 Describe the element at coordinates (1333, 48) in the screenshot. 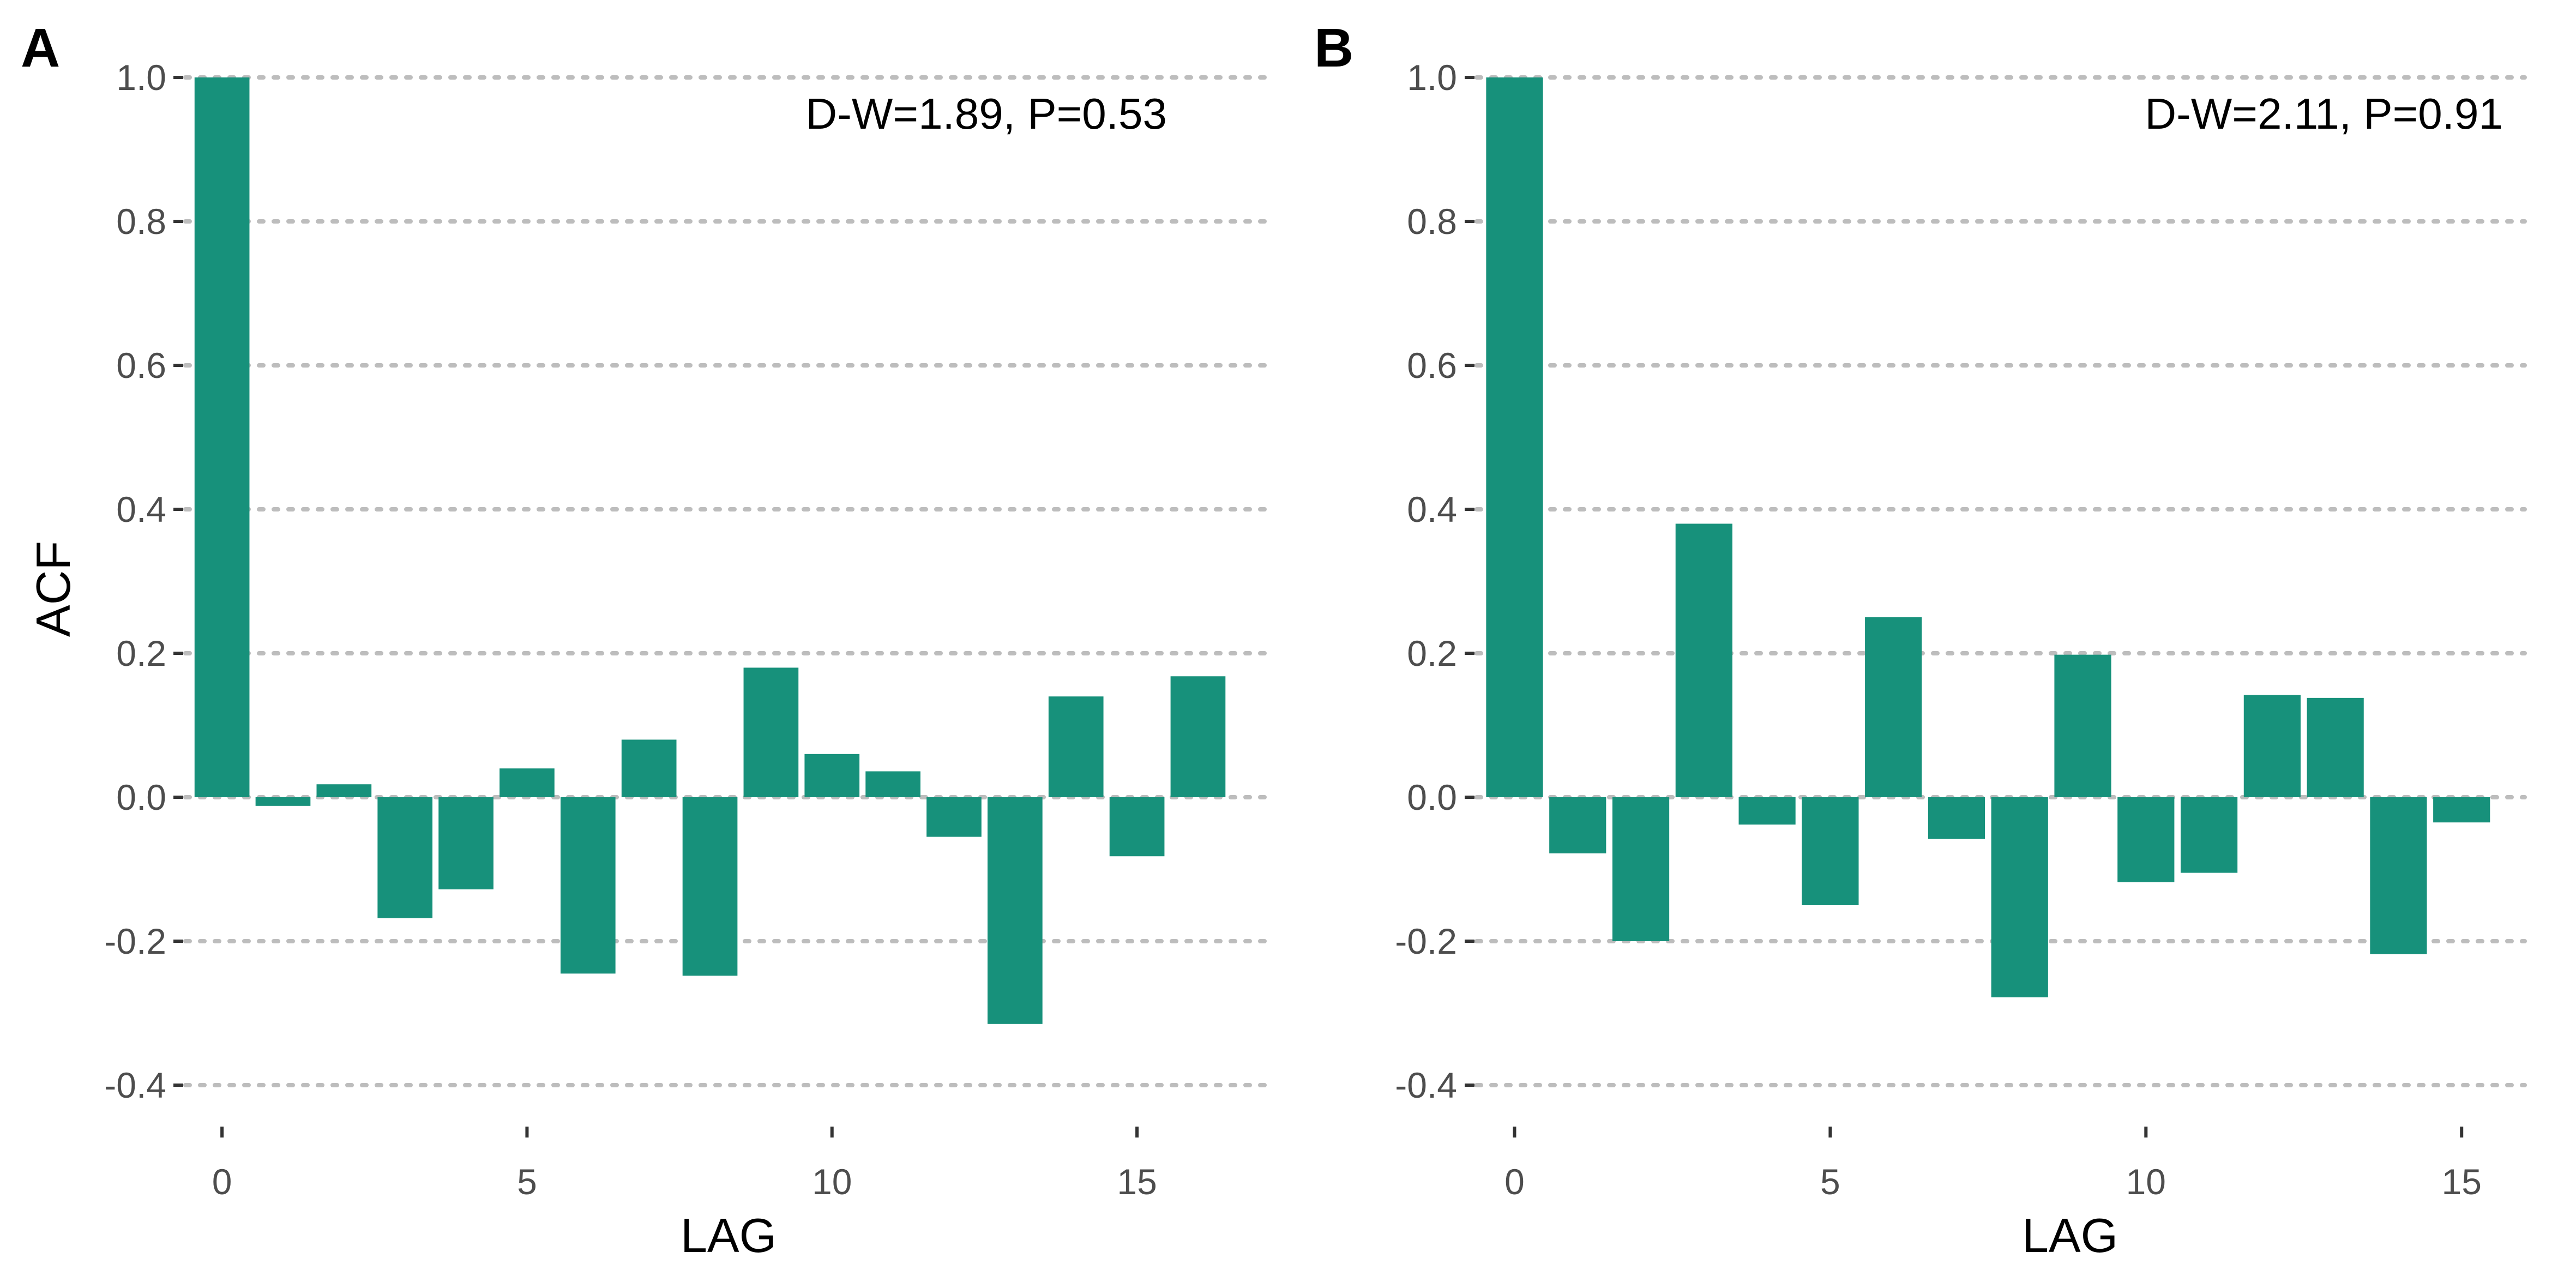

I see `panel-label: B` at that location.